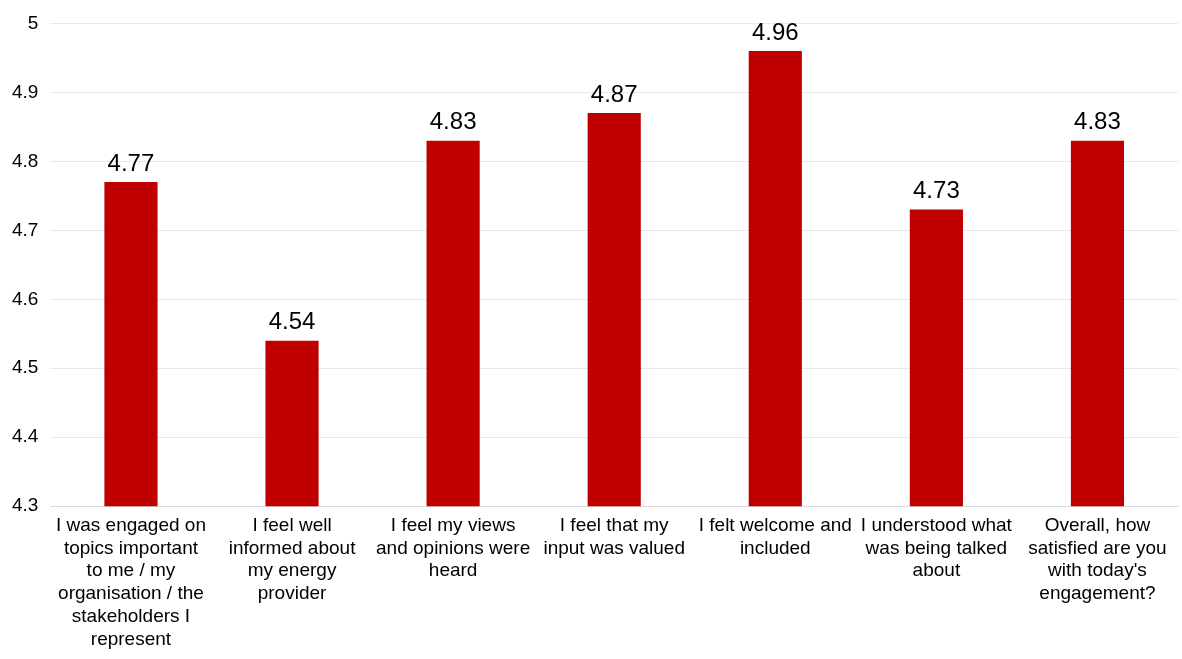 Image resolution: width=1182 pixels, height=659 pixels. Describe the element at coordinates (25, 160) in the screenshot. I see `y-tick-label: 4.8` at that location.